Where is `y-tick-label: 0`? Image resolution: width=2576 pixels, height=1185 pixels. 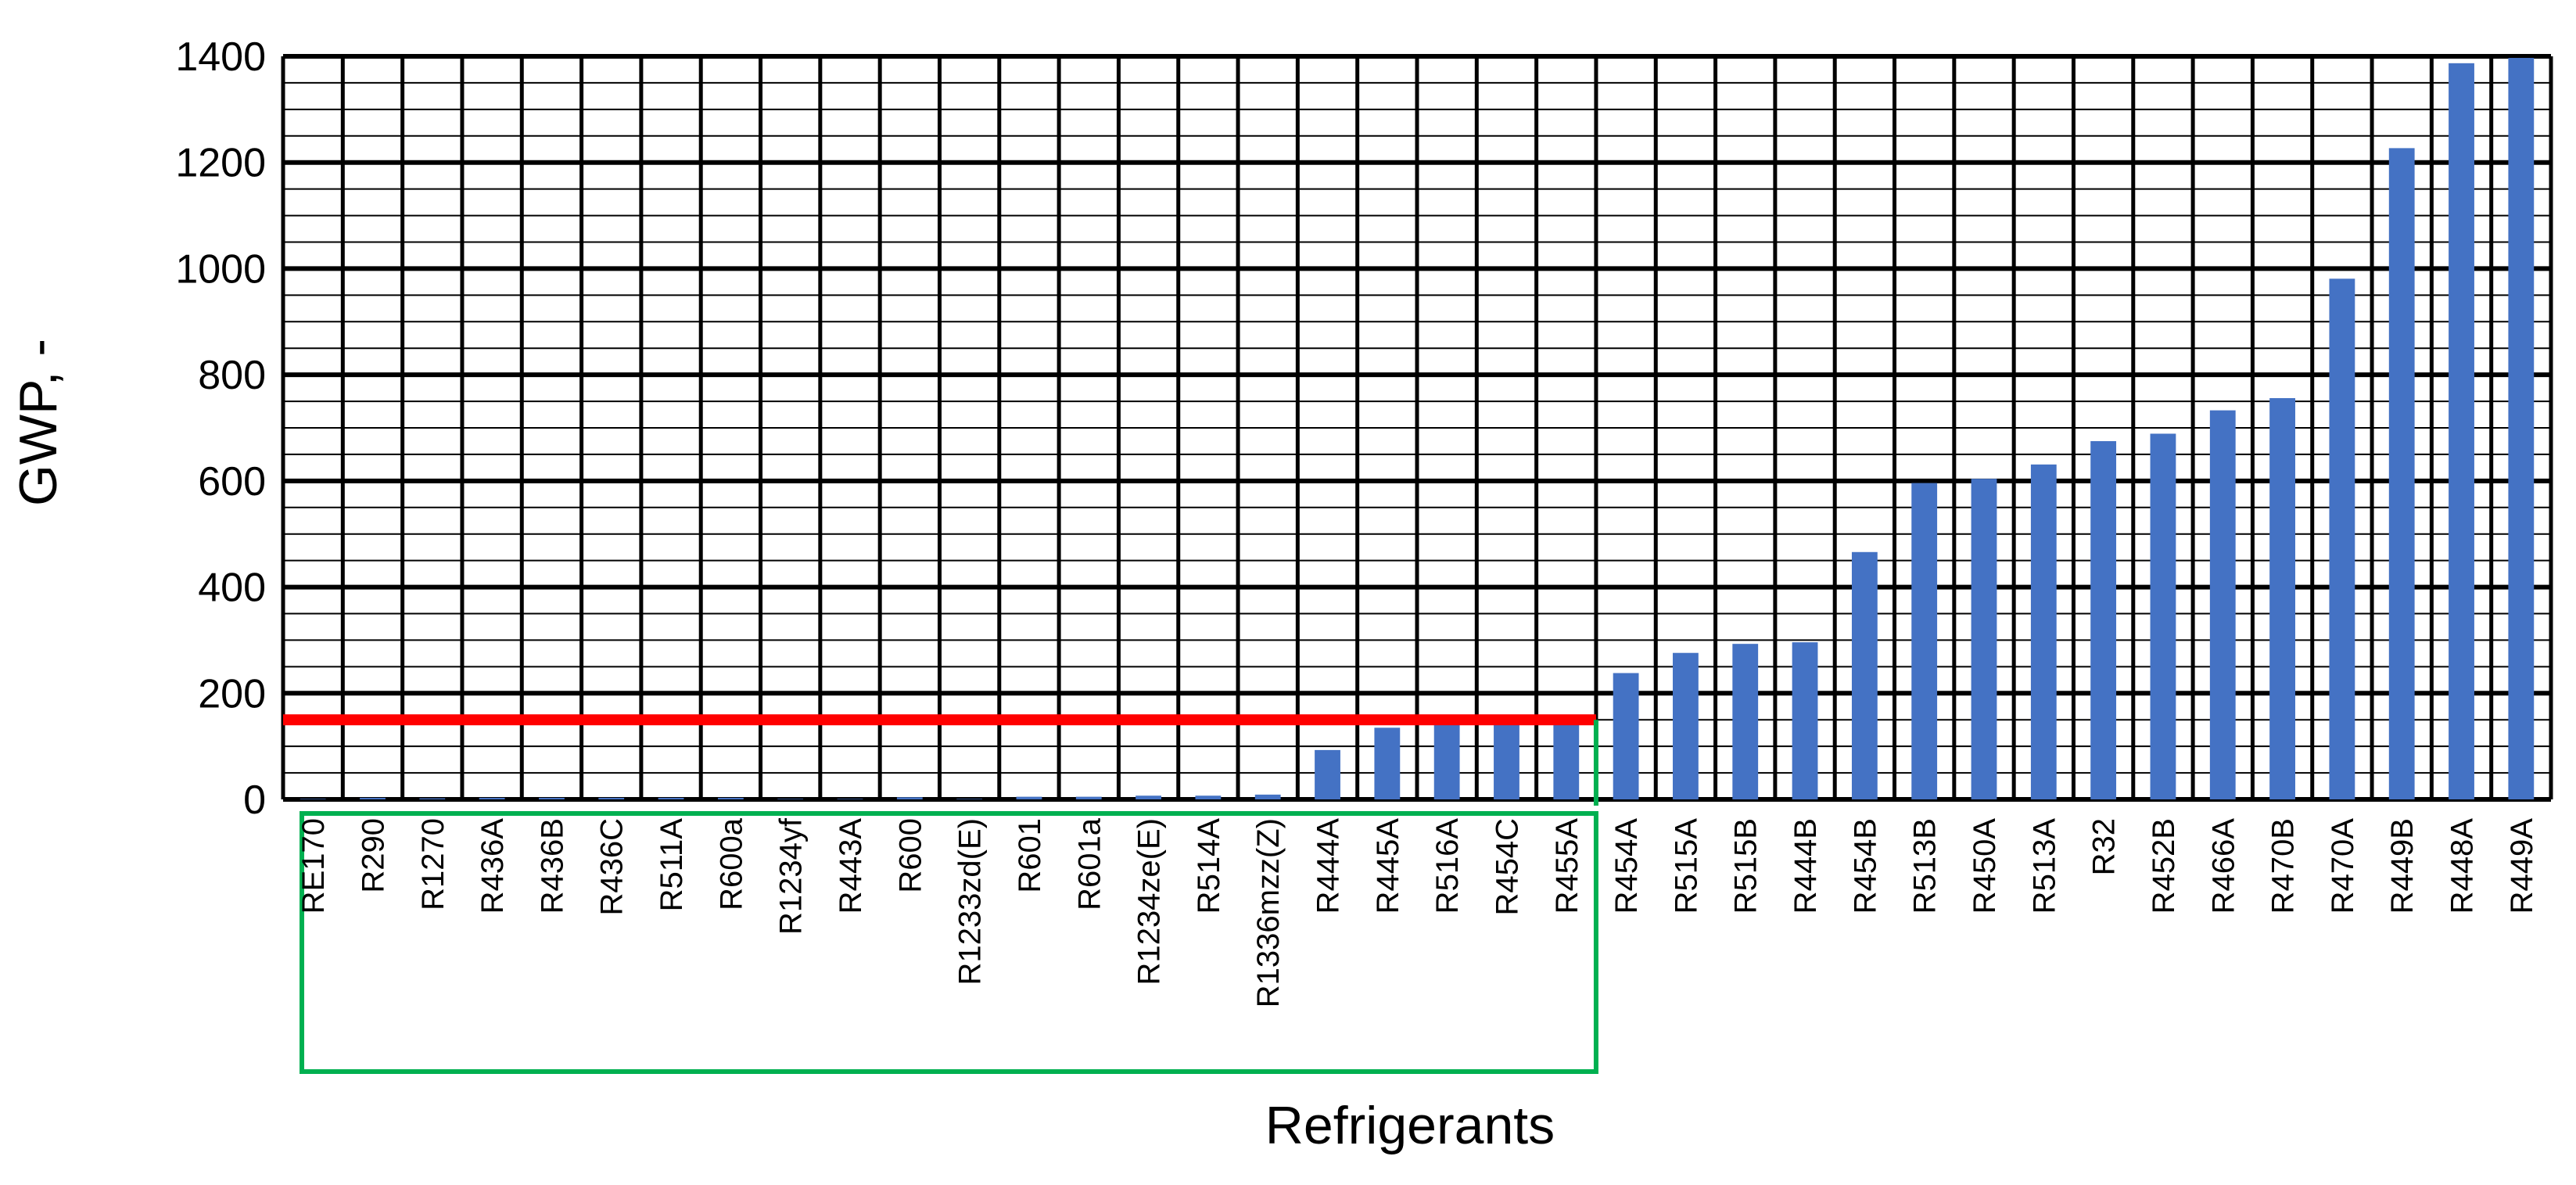
y-tick-label: 0 is located at coordinates (255, 800).